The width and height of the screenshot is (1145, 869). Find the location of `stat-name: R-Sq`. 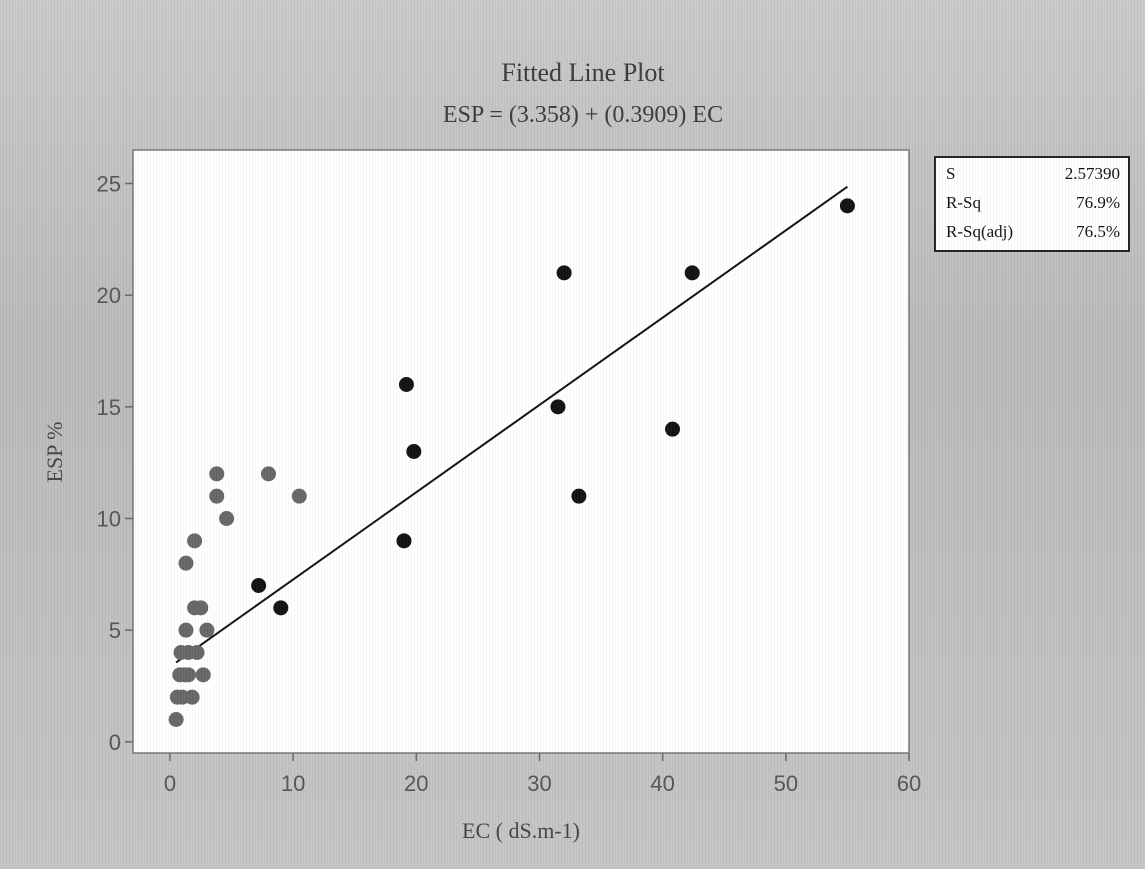

stat-name: R-Sq is located at coordinates (963, 202).